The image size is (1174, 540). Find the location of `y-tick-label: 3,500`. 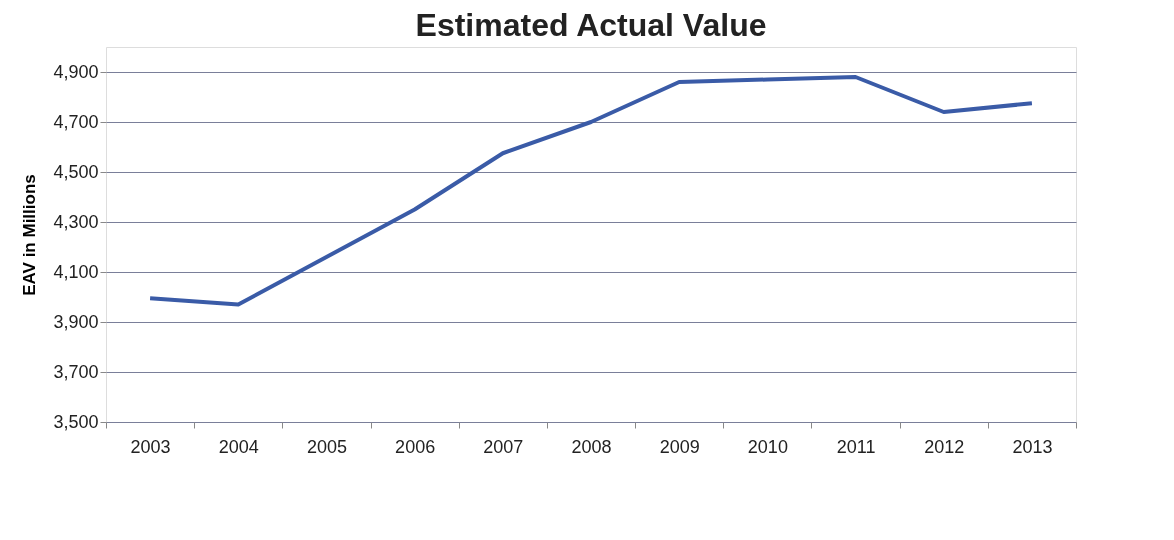

y-tick-label: 3,500 is located at coordinates (76, 421).